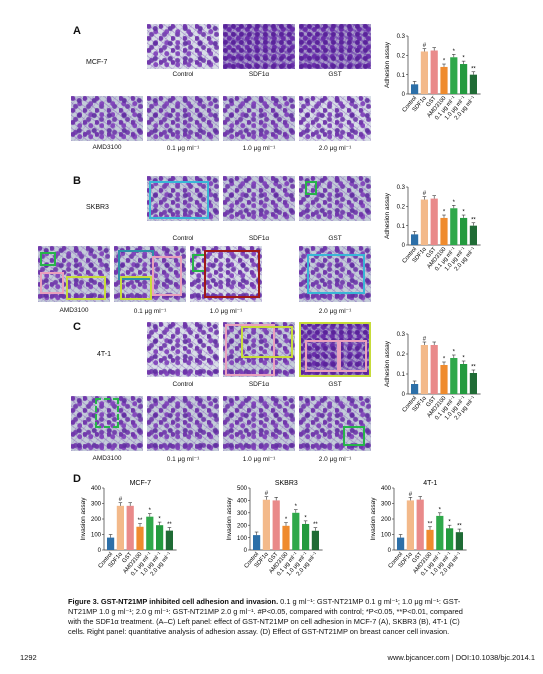 This screenshot has height=674, width=543. Describe the element at coordinates (335, 384) in the screenshot. I see `label-c-gst: GST` at that location.